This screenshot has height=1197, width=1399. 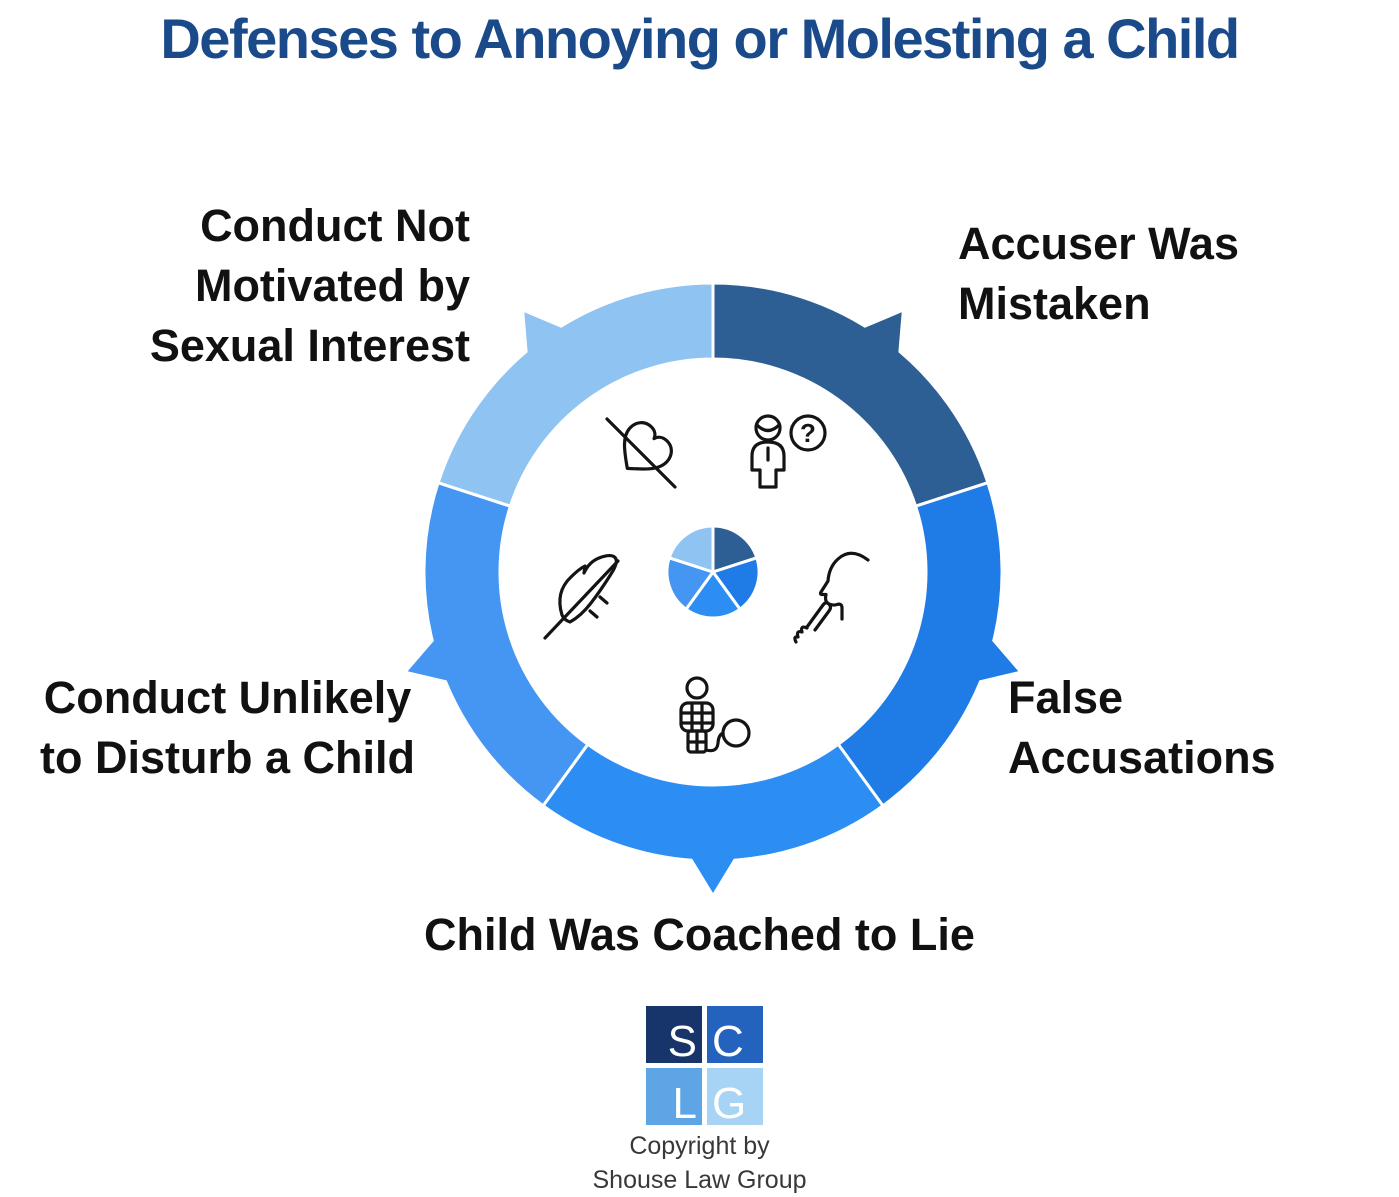 I want to click on logo-square-c, so click(x=735, y=1034).